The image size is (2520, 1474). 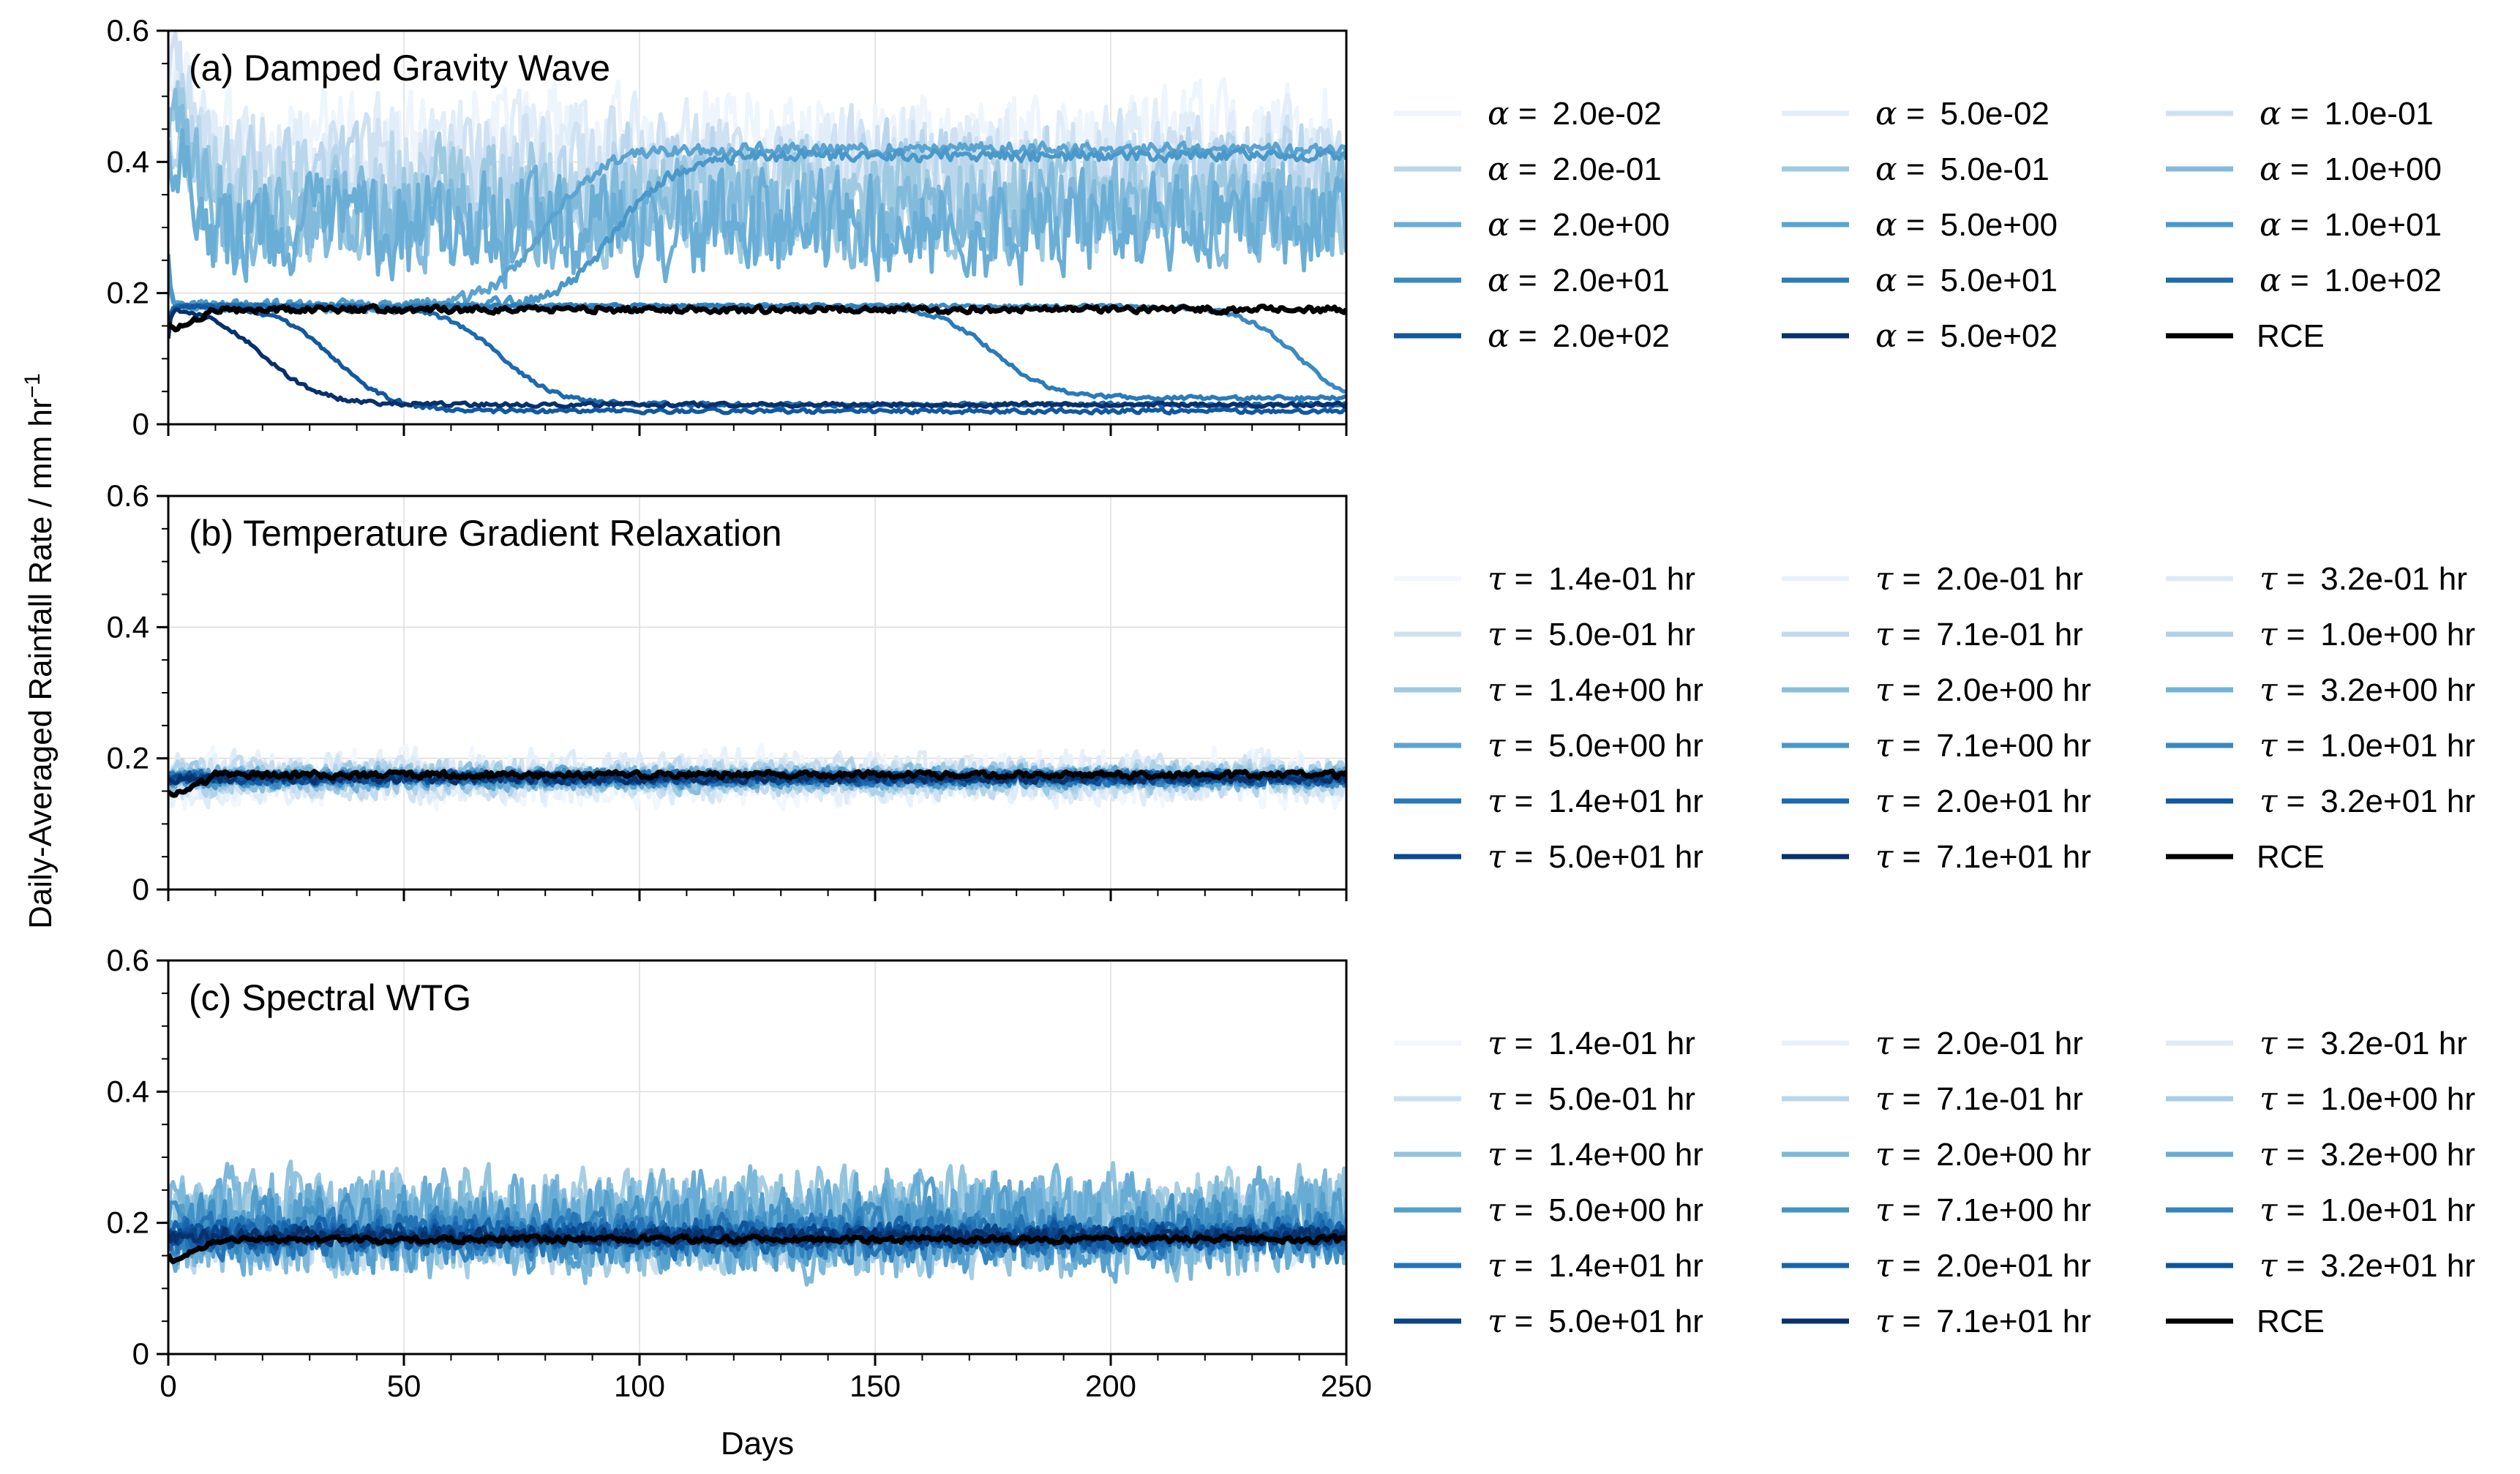 What do you see at coordinates (1596, 1266) in the screenshot?
I see `legend-label: τ = 1.4e+01 hr` at bounding box center [1596, 1266].